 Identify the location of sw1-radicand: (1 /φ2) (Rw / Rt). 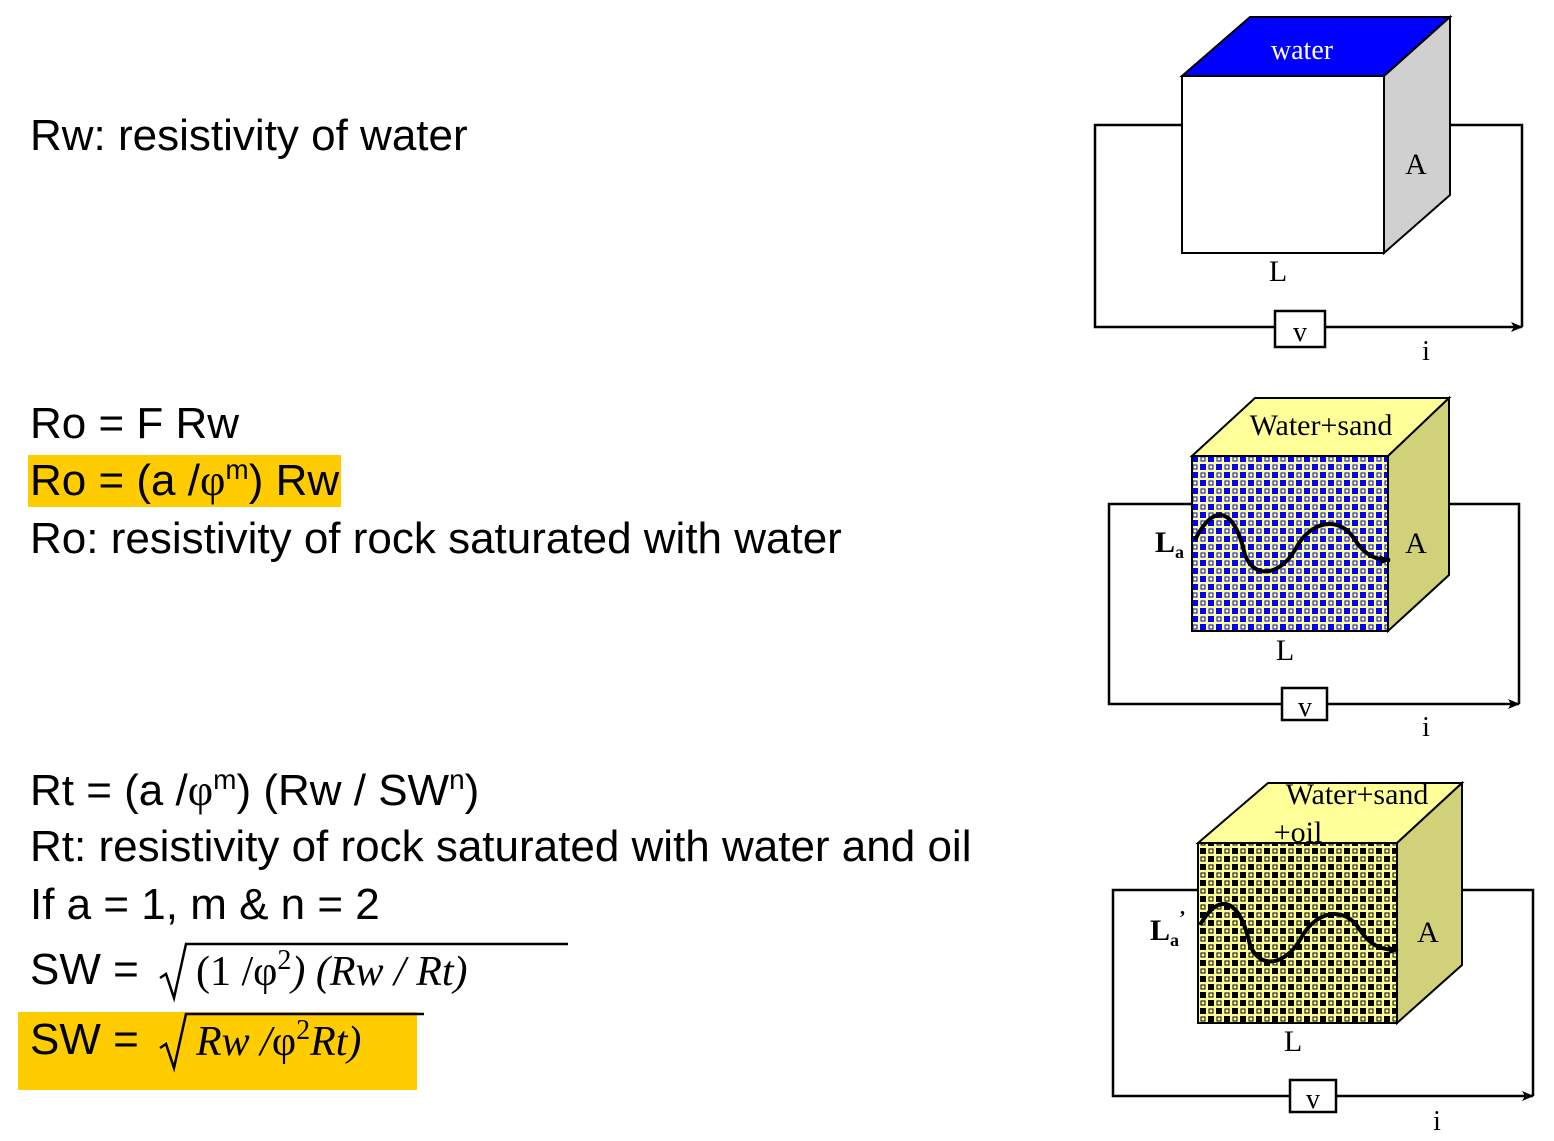
(332, 972).